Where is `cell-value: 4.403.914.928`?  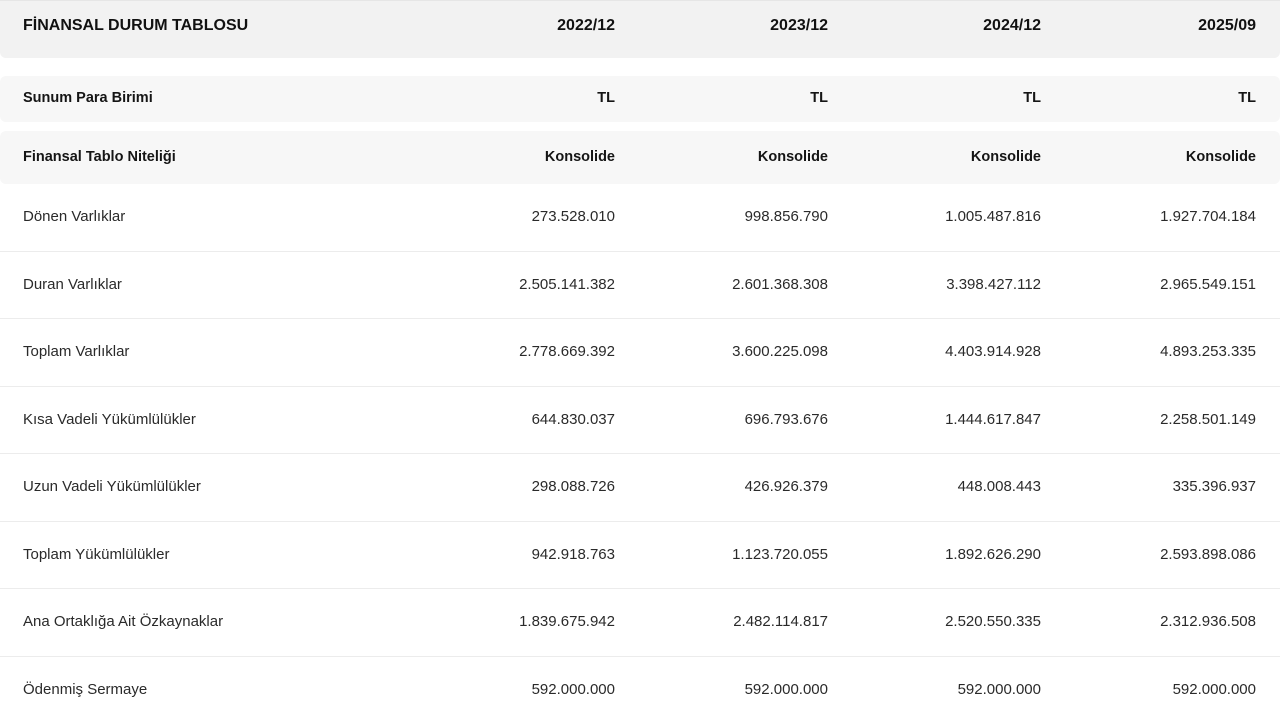 cell-value: 4.403.914.928 is located at coordinates (993, 351).